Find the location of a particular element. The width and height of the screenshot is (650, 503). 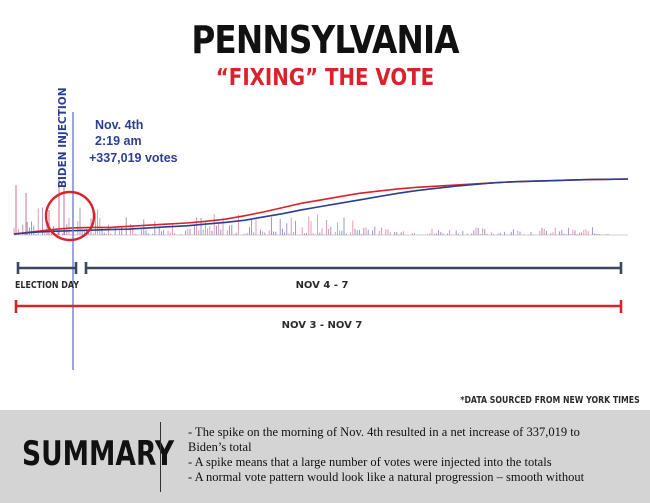

vote-spikes-group is located at coordinates (311, 206).